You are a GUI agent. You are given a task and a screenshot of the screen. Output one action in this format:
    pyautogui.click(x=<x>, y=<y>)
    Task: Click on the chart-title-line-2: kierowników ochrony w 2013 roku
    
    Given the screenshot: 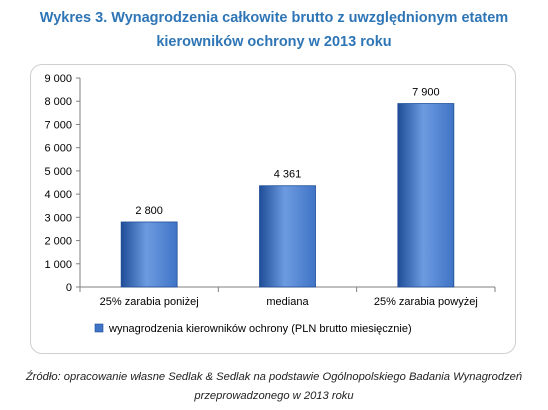 What is the action you would take?
    pyautogui.click(x=274, y=42)
    